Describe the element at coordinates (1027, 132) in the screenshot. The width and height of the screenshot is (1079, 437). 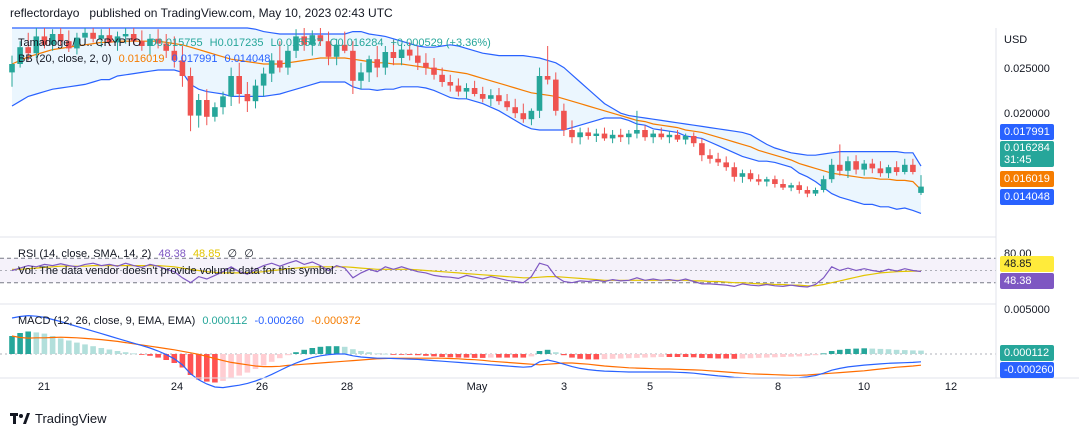
I see `bb-upper-pill: 0.017991` at that location.